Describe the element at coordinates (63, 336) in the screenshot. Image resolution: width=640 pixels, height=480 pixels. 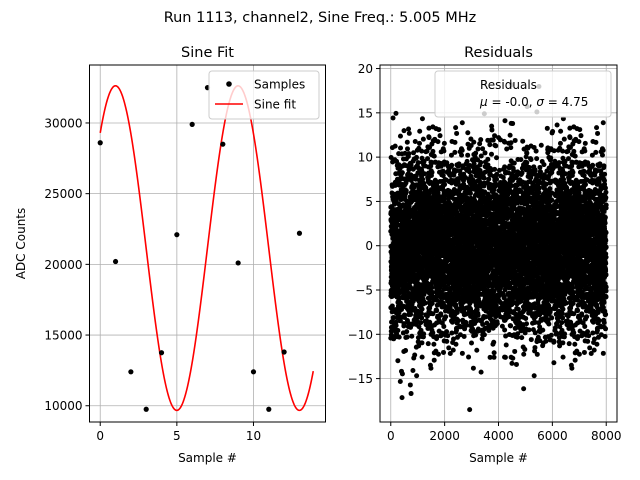
I see `sine-fit-ytick-label: 15000` at that location.